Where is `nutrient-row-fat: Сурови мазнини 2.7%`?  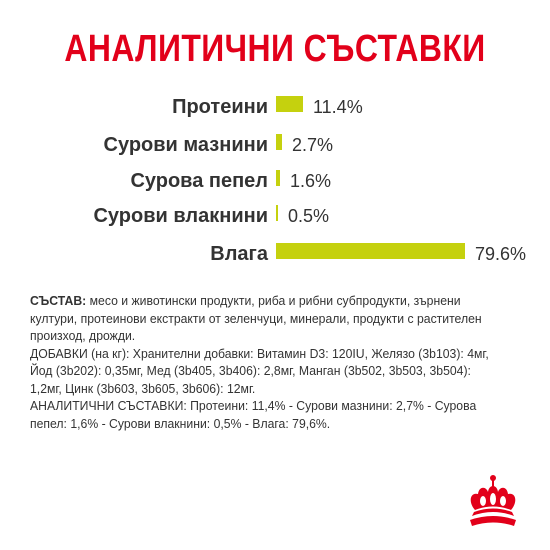
nutrient-row-fat: Сурови мазнини 2.7% is located at coordinates (275, 145).